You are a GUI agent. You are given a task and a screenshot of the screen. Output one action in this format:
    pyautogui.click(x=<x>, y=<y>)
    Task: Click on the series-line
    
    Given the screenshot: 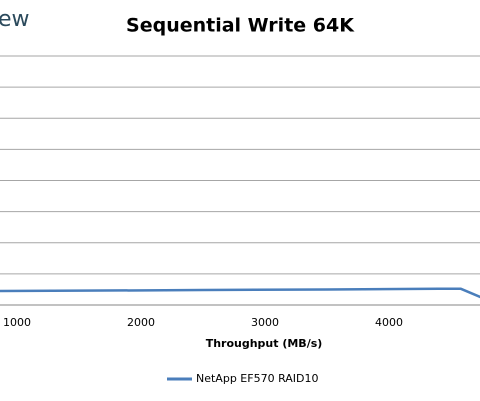 What is the action you would take?
    pyautogui.click(x=240, y=293)
    